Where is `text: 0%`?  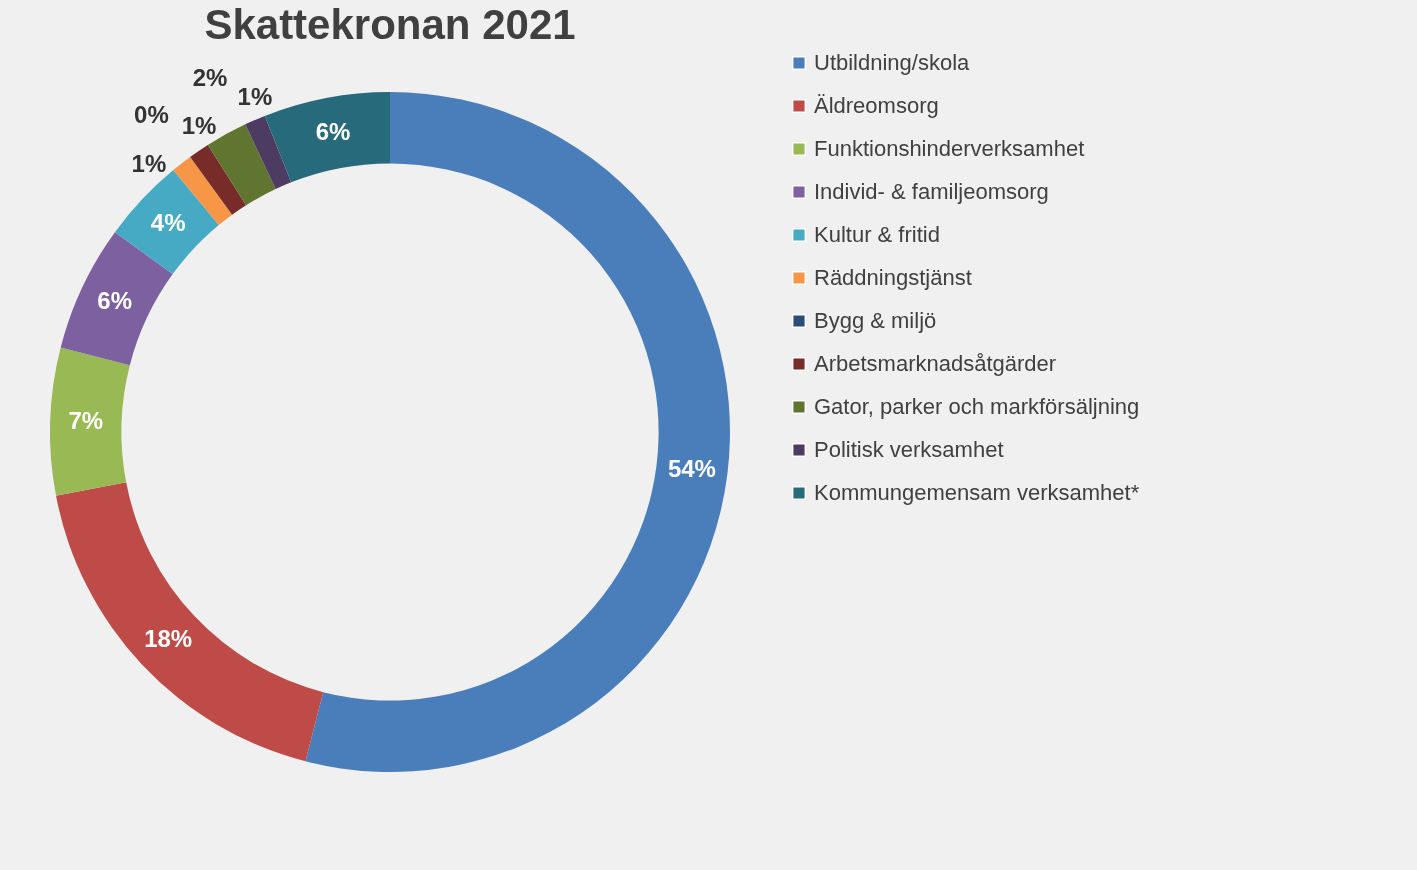
text: 0% is located at coordinates (151, 114).